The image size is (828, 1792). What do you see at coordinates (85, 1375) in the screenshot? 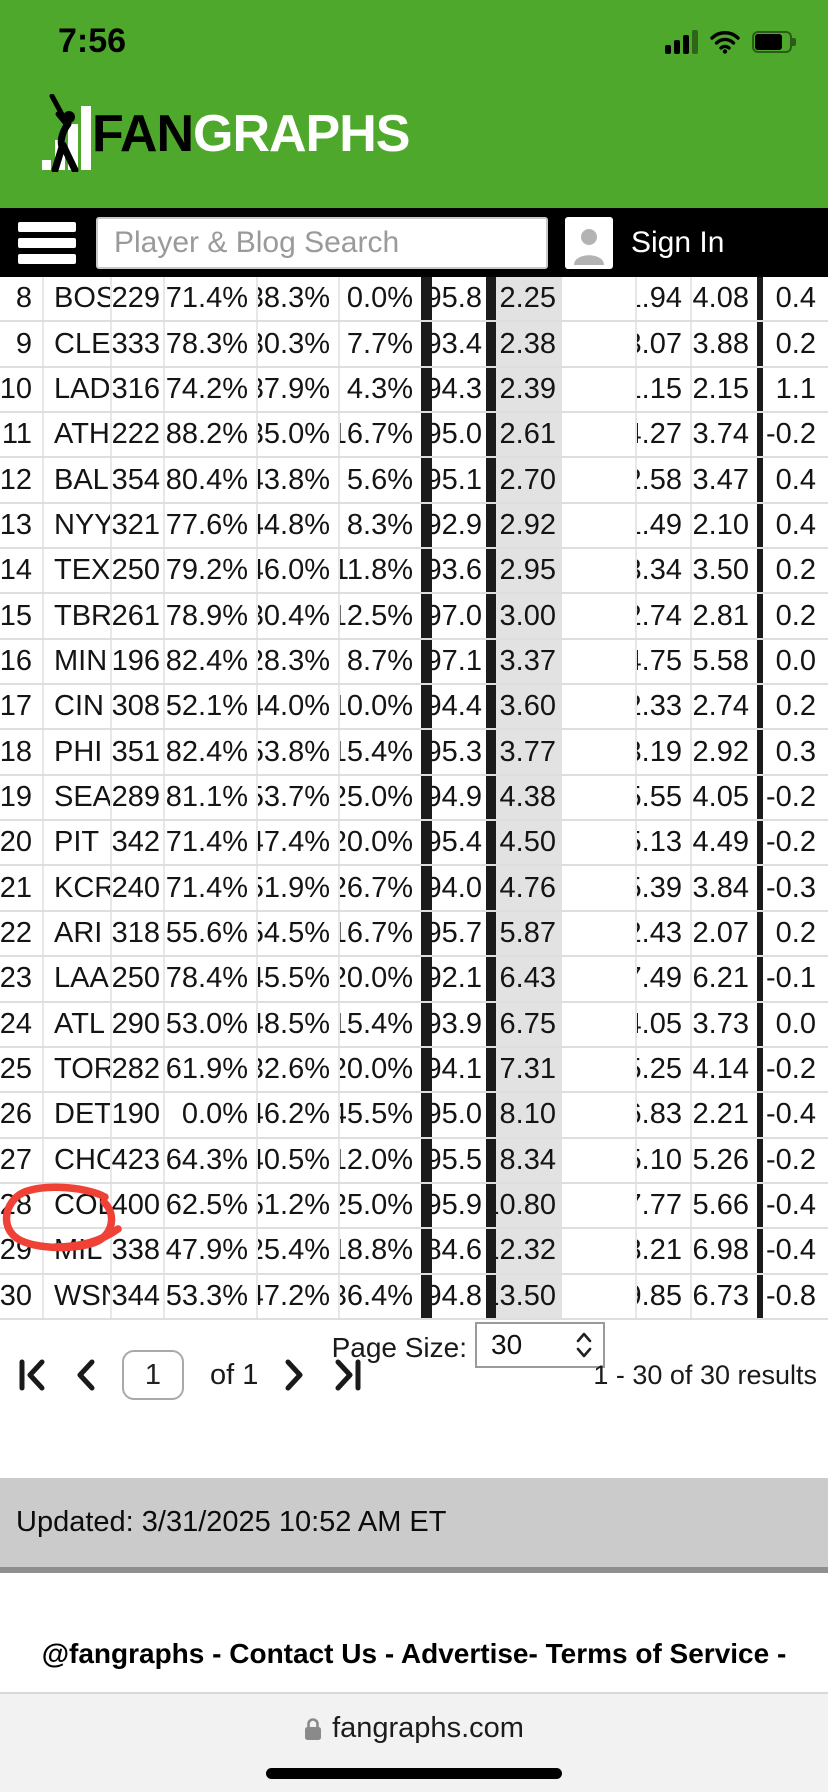
I see `previous-page-icon` at bounding box center [85, 1375].